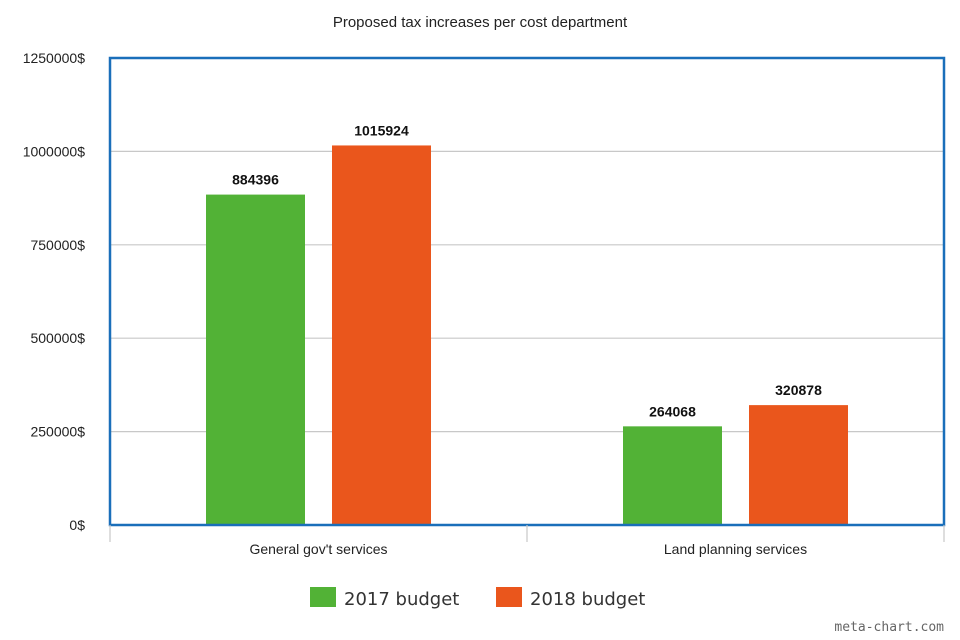 The width and height of the screenshot is (960, 640). I want to click on y-tick-label: 1000000$, so click(54, 151).